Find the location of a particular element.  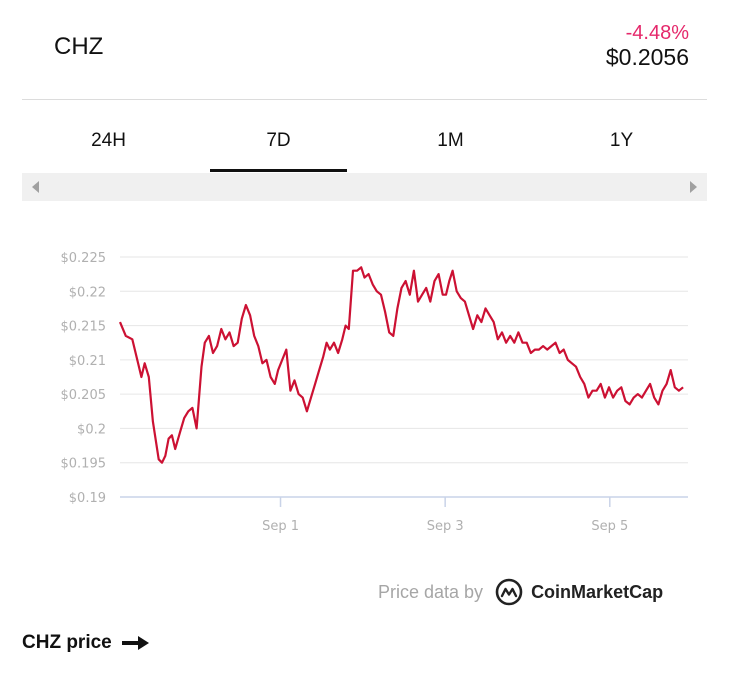

price-header: CHZ -4.48% $0.2056 is located at coordinates (364, 50).